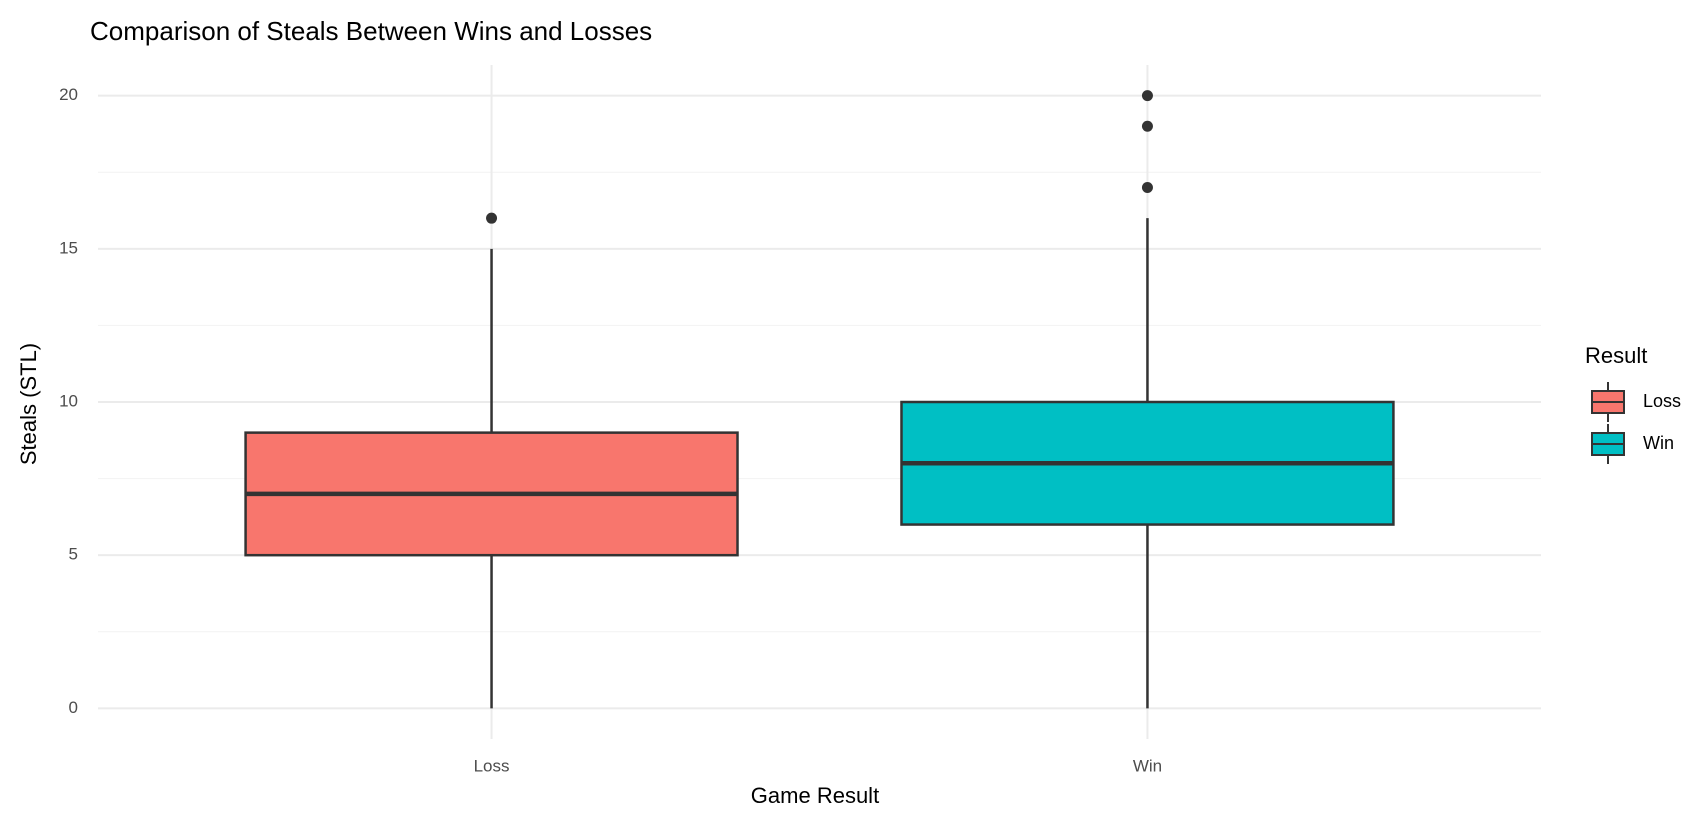  I want to click on x-axis-title: Game Result, so click(815, 795).